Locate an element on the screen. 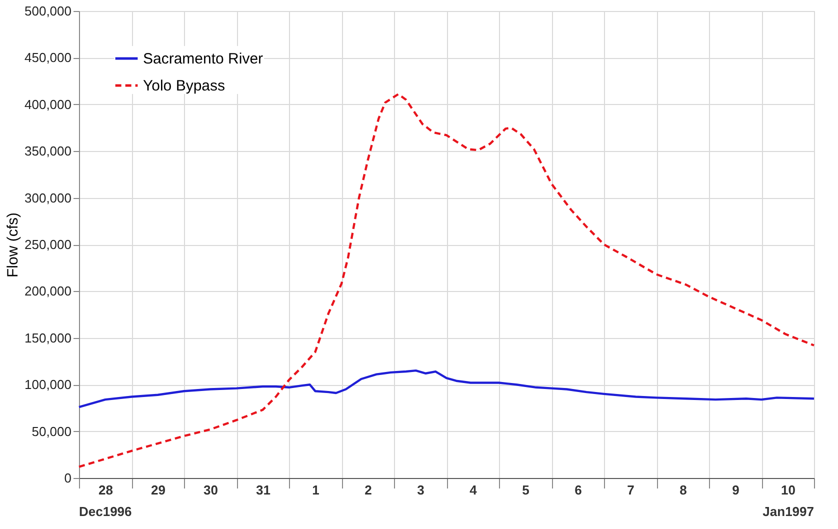 Image resolution: width=838 pixels, height=529 pixels. x-tick-label: 2 is located at coordinates (368, 490).